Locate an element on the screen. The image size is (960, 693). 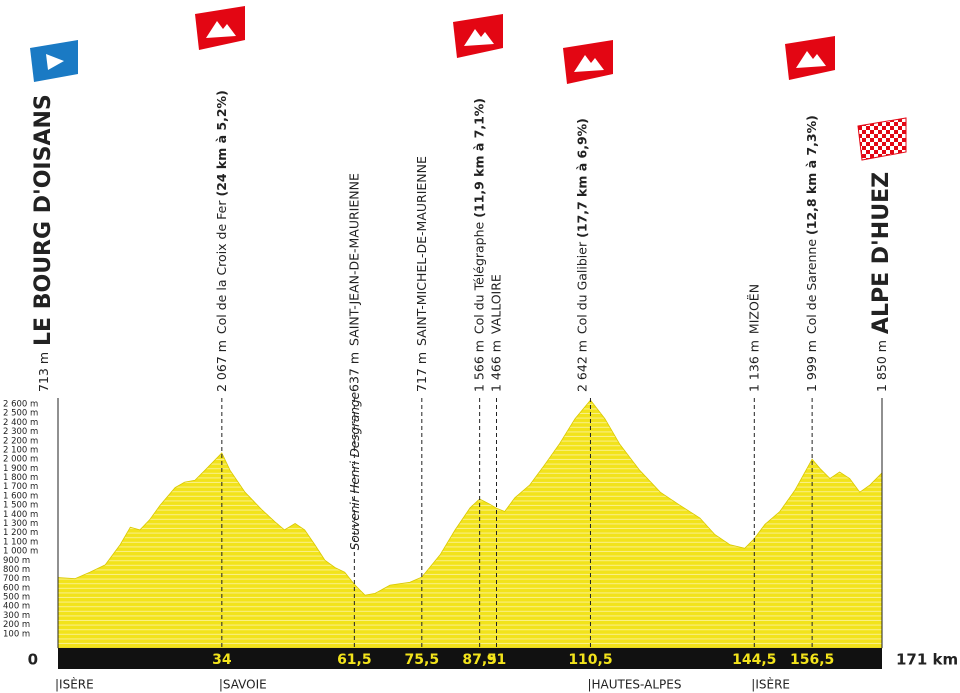
y-tick-label: 1 400 m is located at coordinates (20, 515).